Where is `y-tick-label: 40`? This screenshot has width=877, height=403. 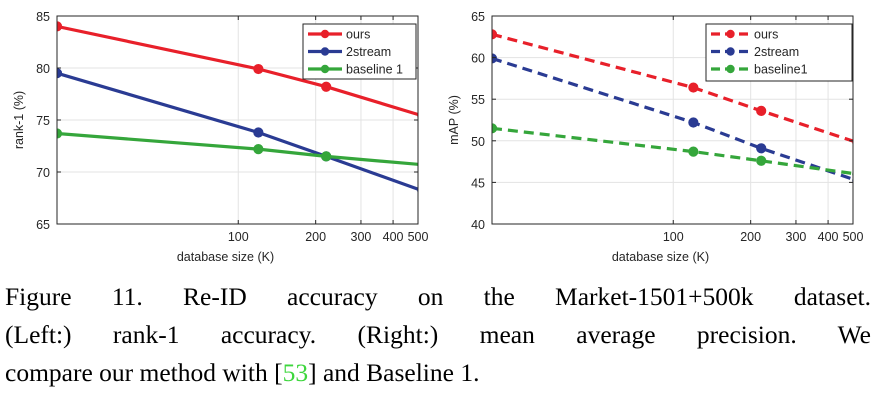
y-tick-label: 40 is located at coordinates (478, 225).